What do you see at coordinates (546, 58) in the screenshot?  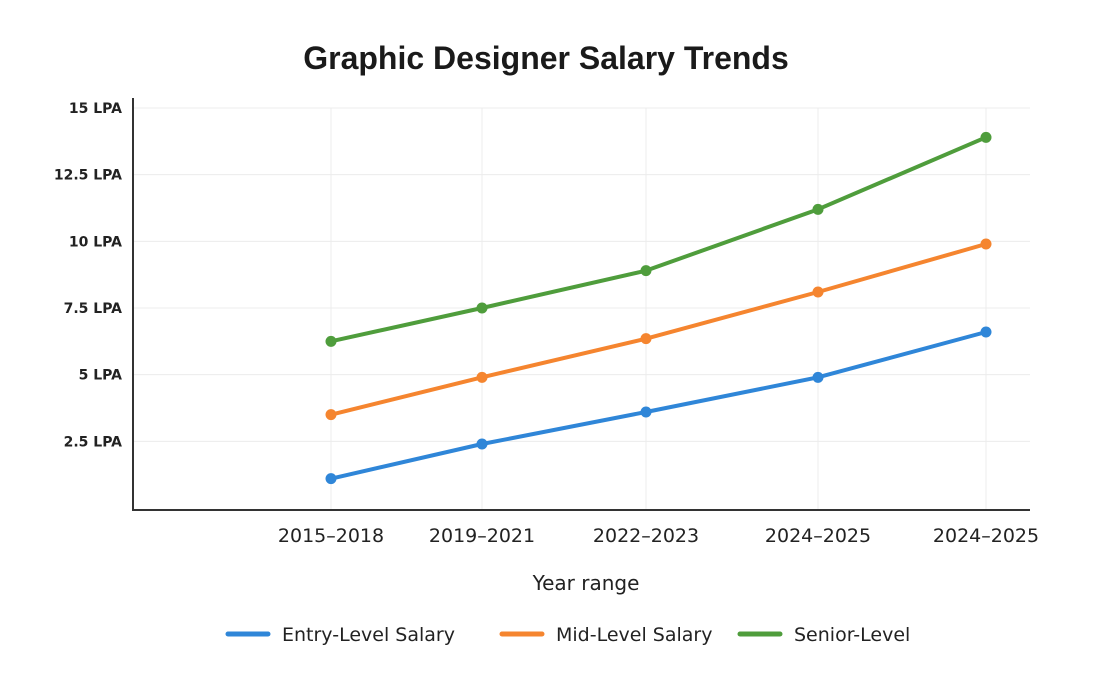 I see `chart-title: Graphic Designer Salary Trends` at bounding box center [546, 58].